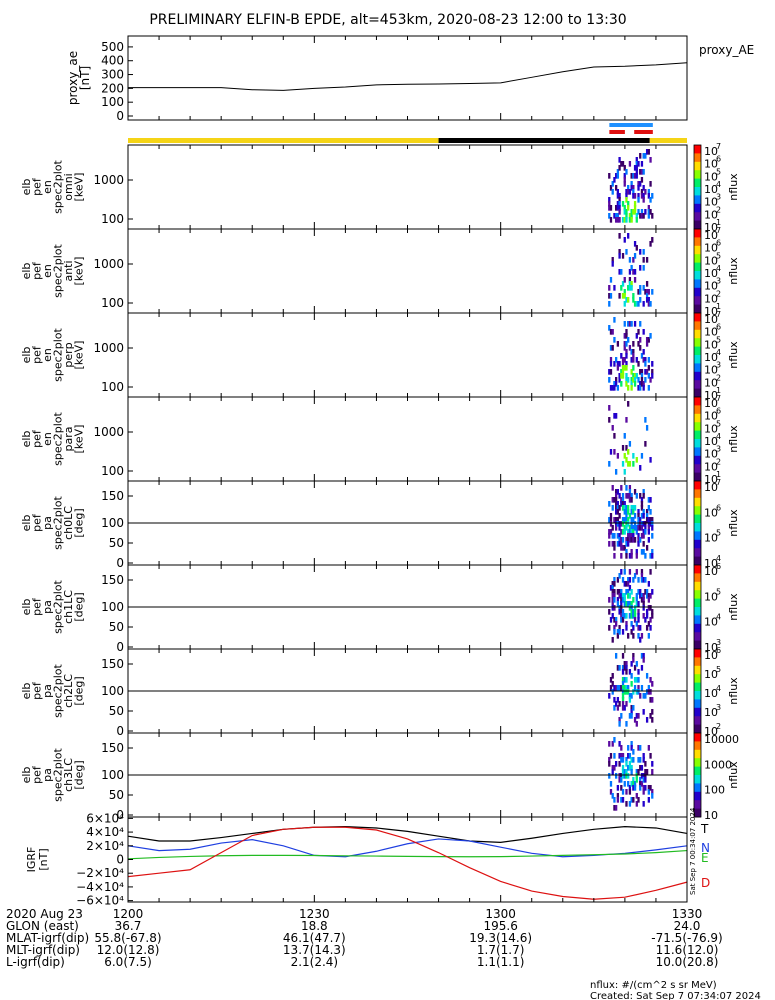  Describe the element at coordinates (79, 690) in the screenshot. I see `y-axis-label-line: [deg]` at that location.